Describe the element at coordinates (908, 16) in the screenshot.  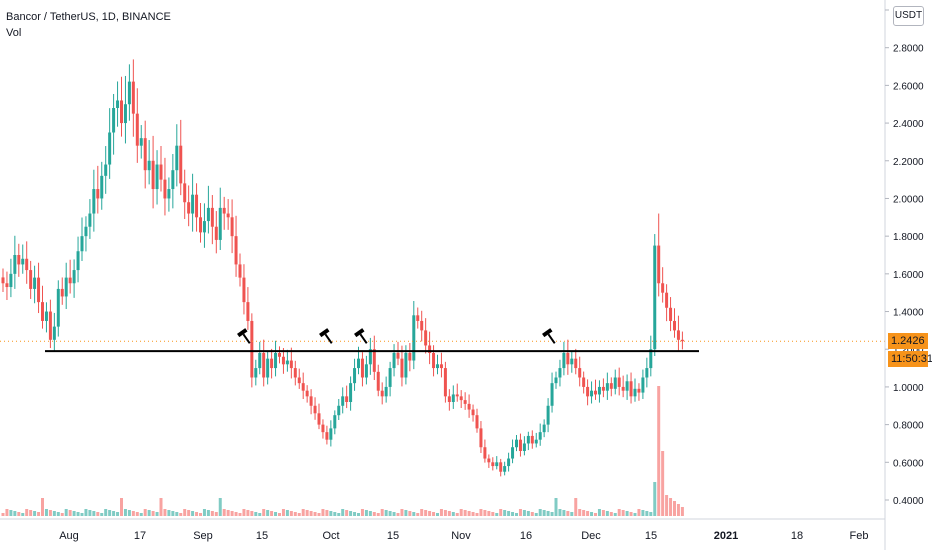
I see `currency-label: USDT` at that location.